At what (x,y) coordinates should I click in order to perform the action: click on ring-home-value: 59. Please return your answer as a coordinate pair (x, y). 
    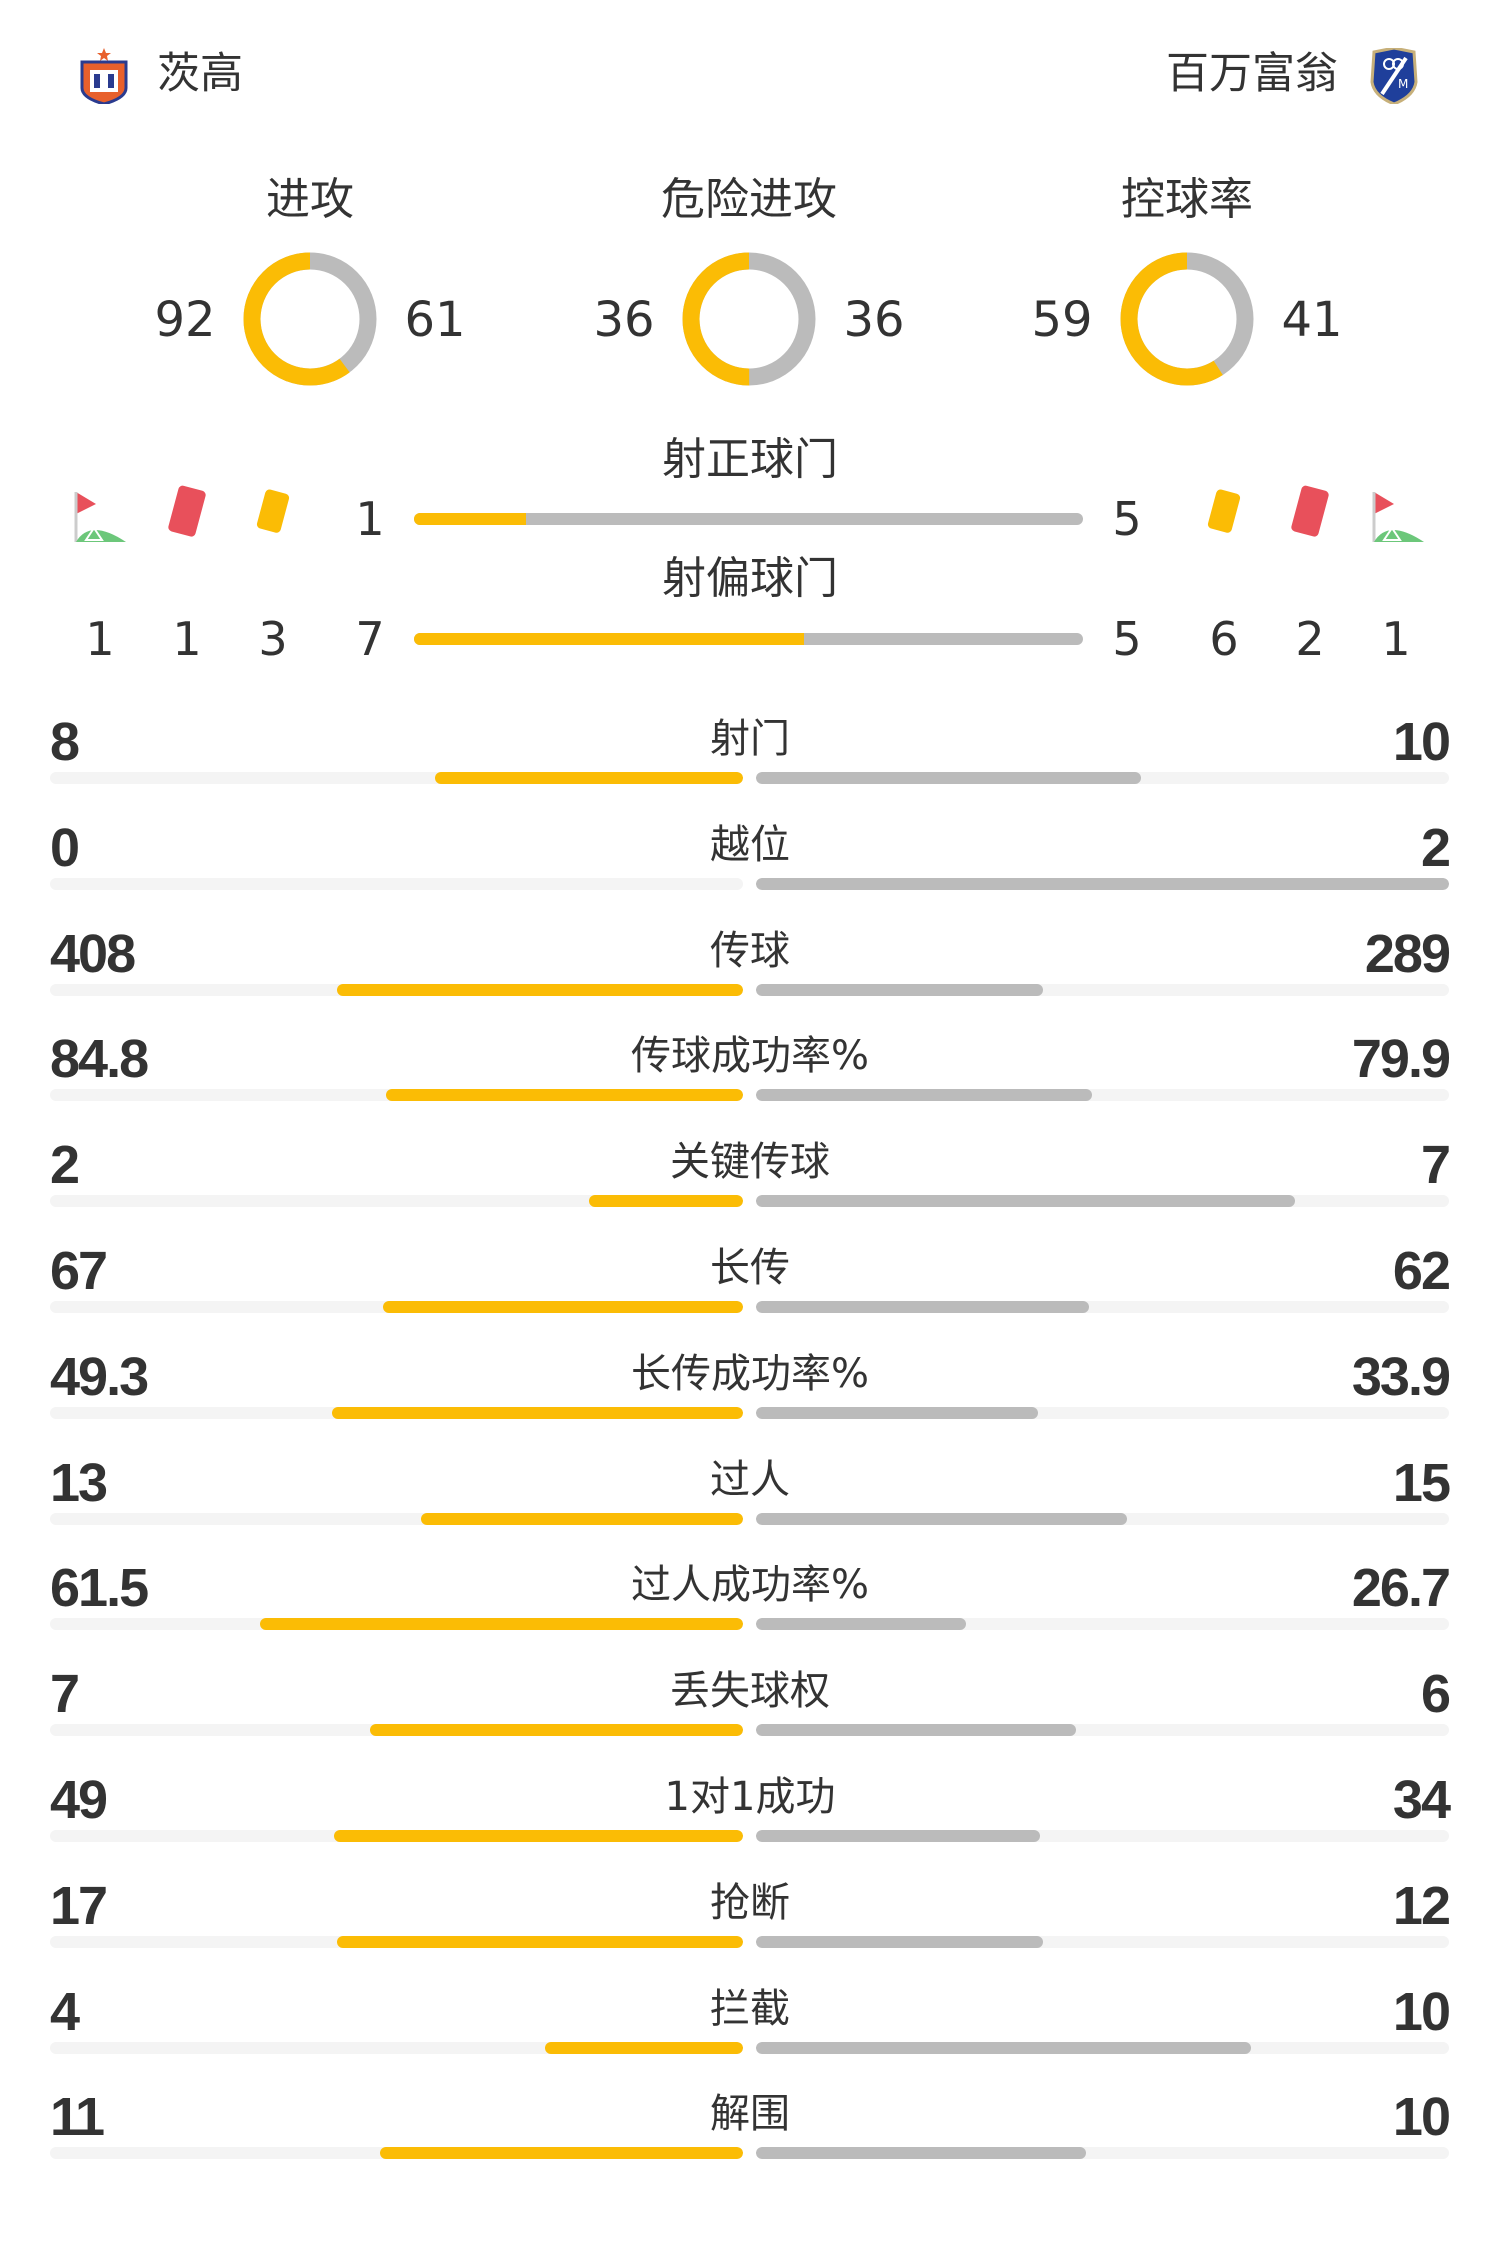
    Looking at the image, I should click on (1062, 320).